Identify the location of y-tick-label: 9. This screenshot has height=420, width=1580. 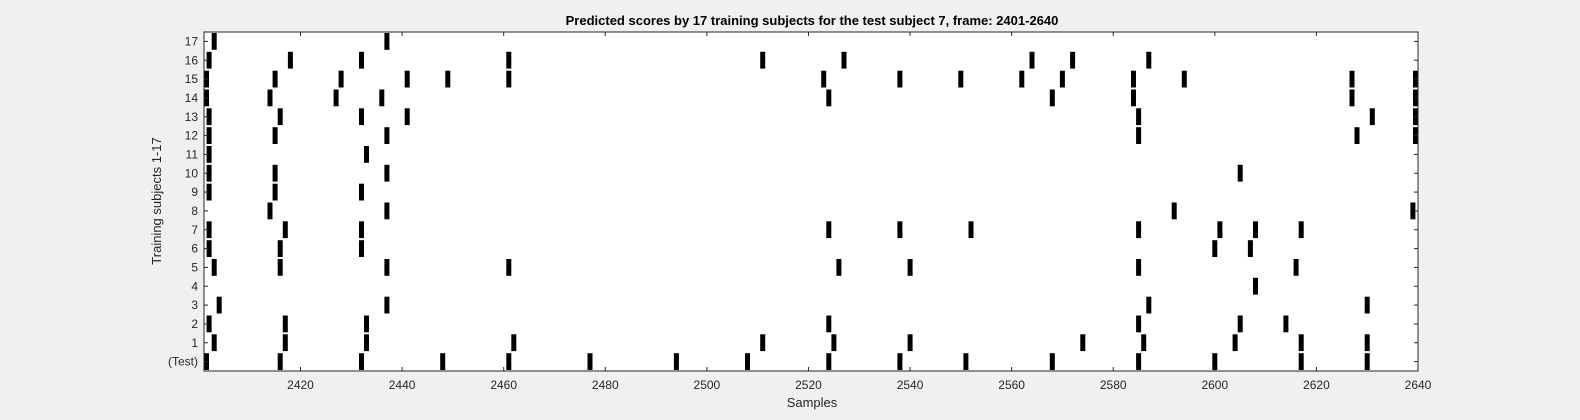
(194, 192).